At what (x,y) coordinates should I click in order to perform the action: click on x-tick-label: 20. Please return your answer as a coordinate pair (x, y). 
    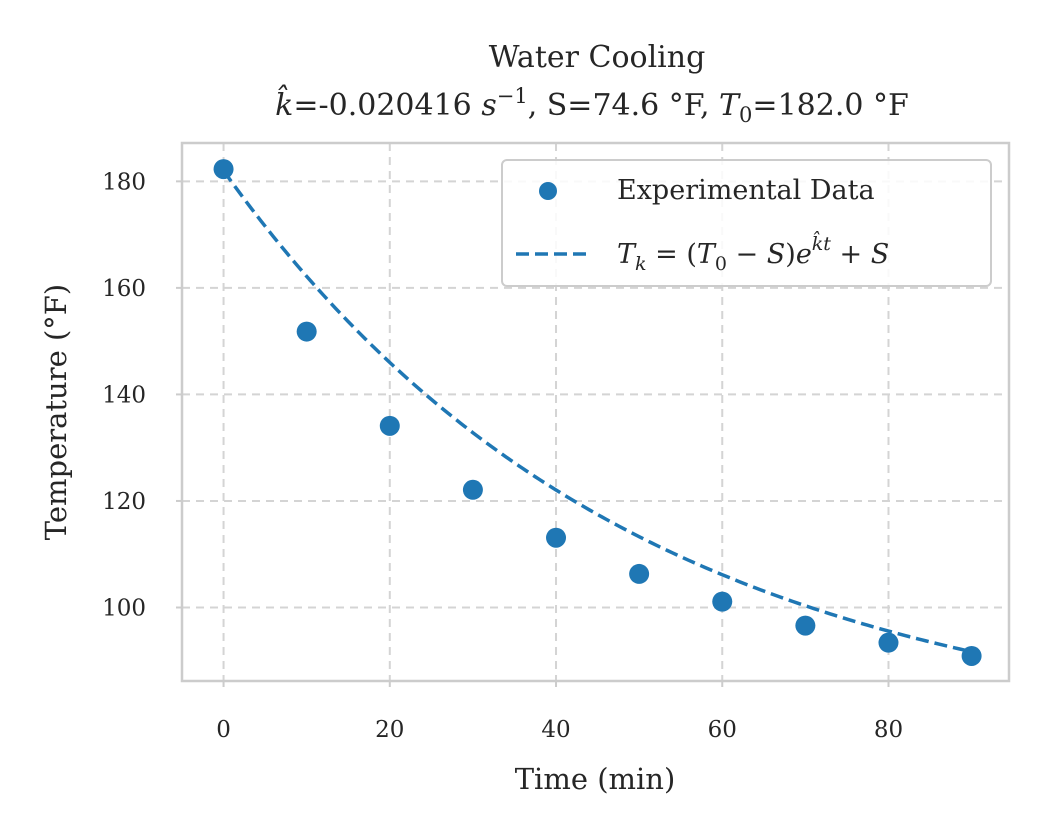
    Looking at the image, I should click on (389, 730).